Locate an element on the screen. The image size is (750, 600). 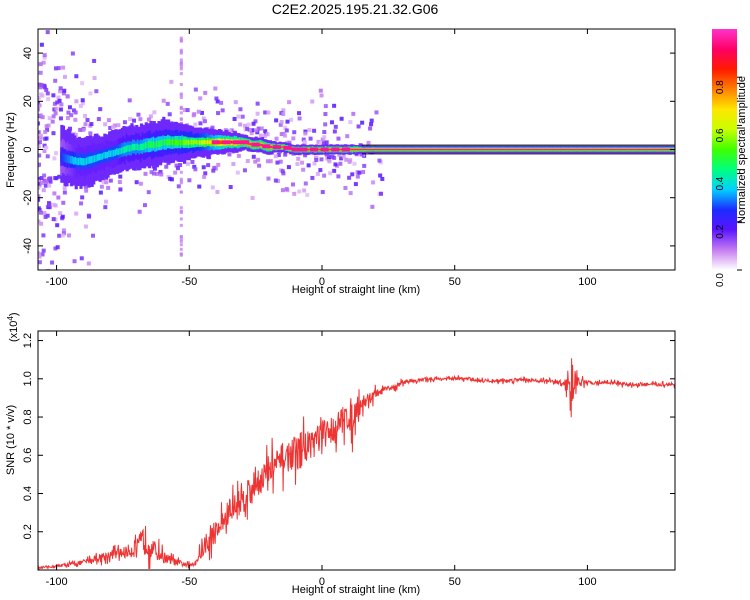
colorbar-ticks: 0.0 0.2 0.4 0.6 0.8 is located at coordinates (728, 181).